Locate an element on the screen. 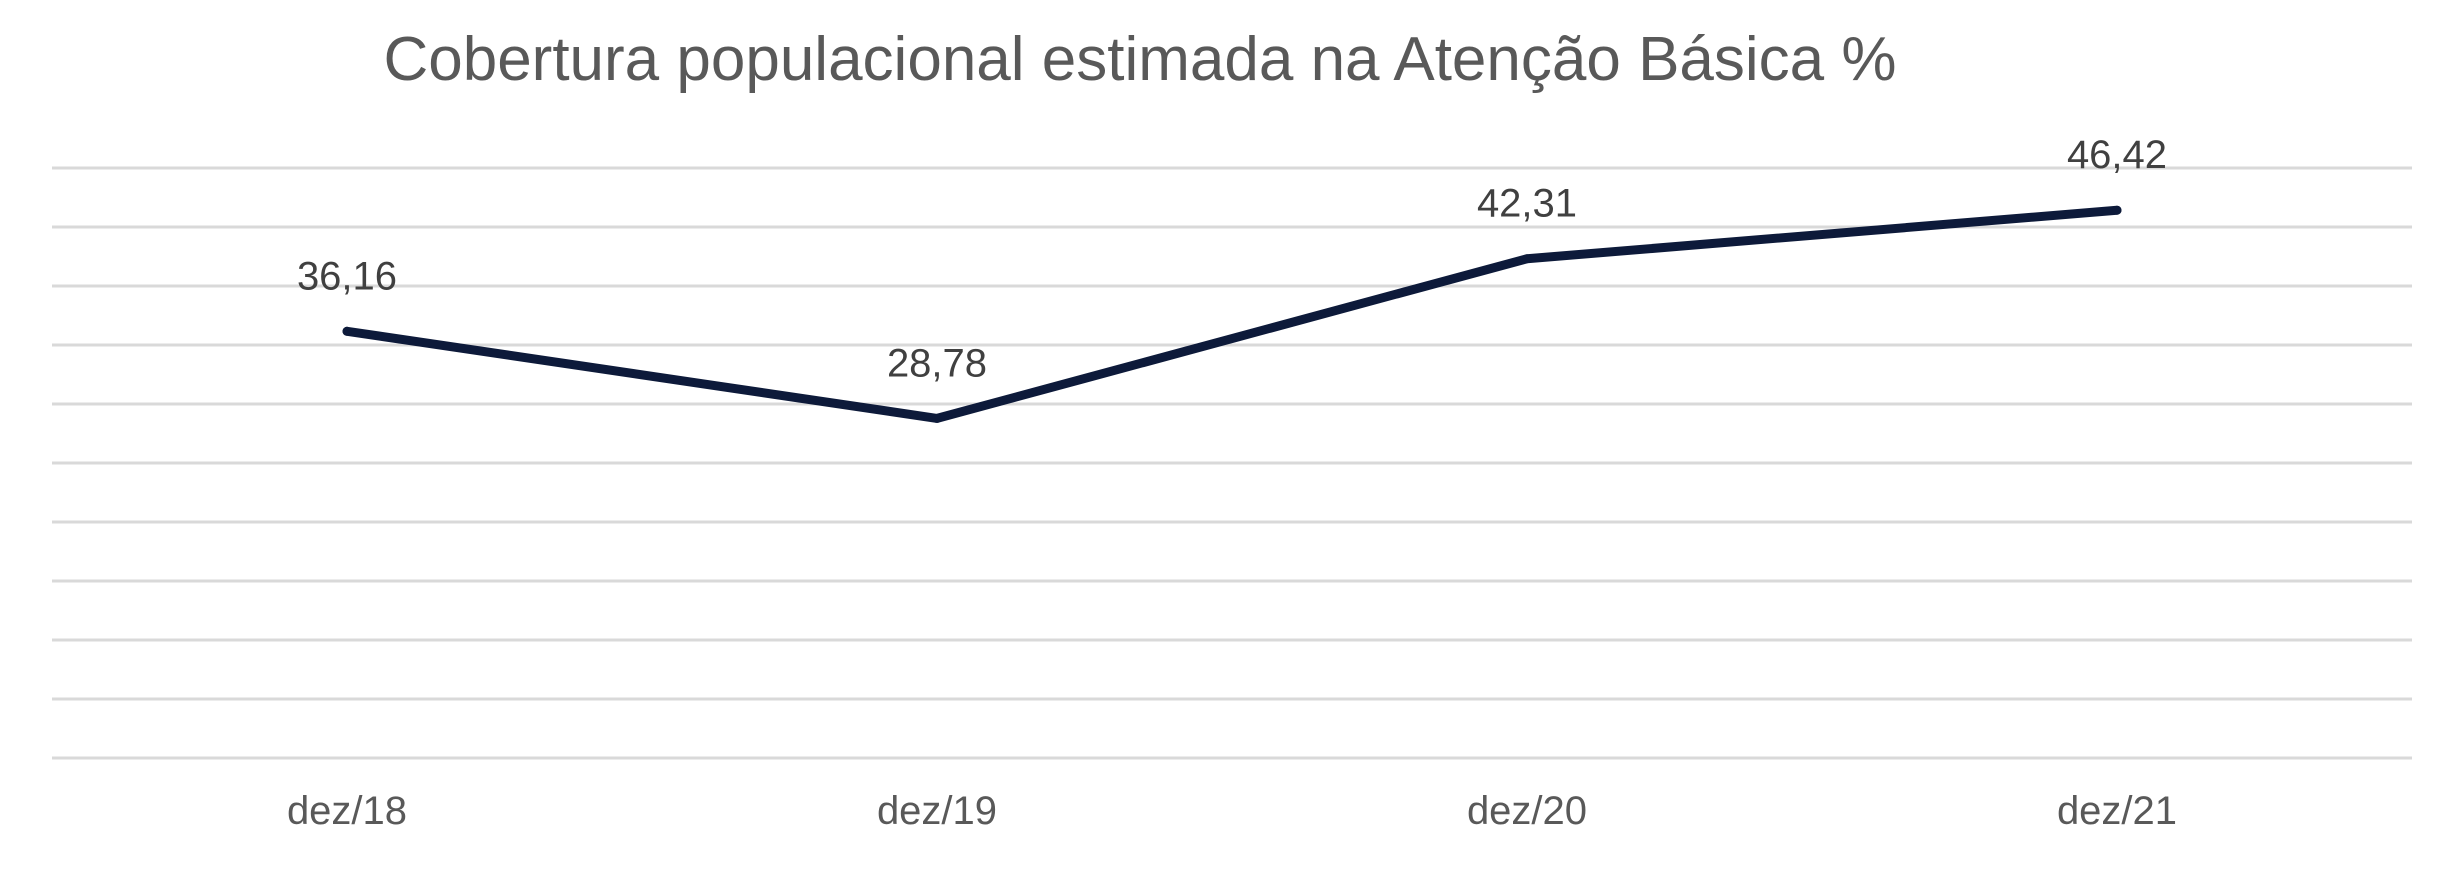 The height and width of the screenshot is (869, 2463). x-tick-label: dez/21 is located at coordinates (2117, 811).